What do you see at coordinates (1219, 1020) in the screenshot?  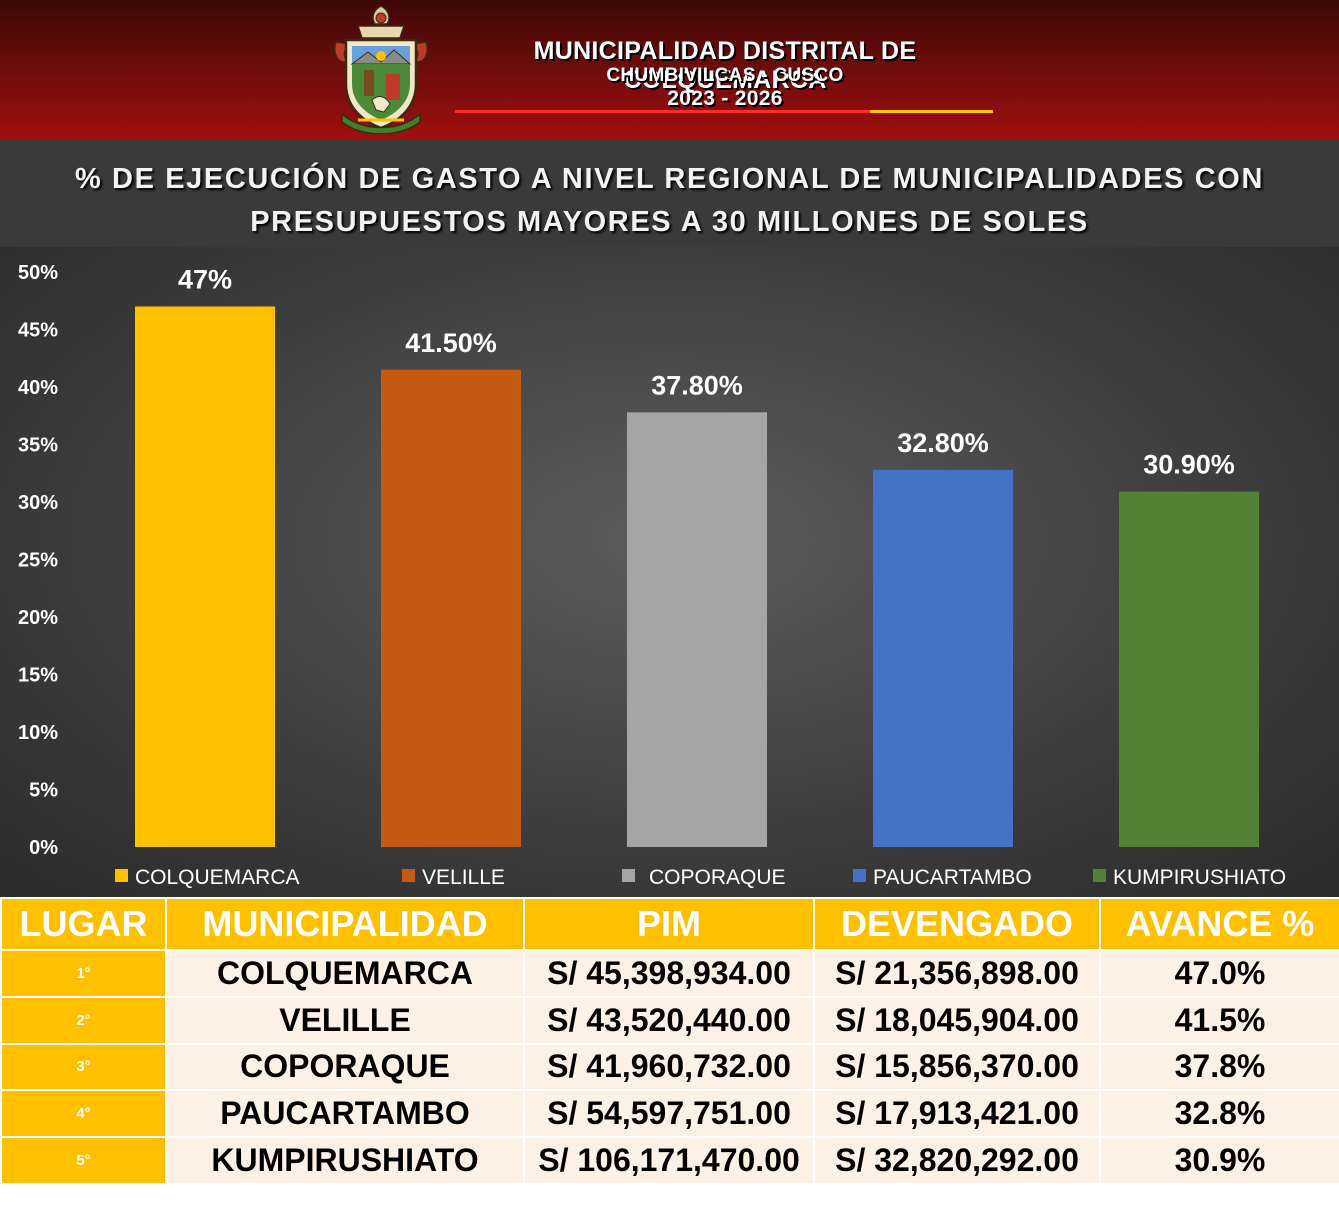 I see `avance-cell: 41.5%` at bounding box center [1219, 1020].